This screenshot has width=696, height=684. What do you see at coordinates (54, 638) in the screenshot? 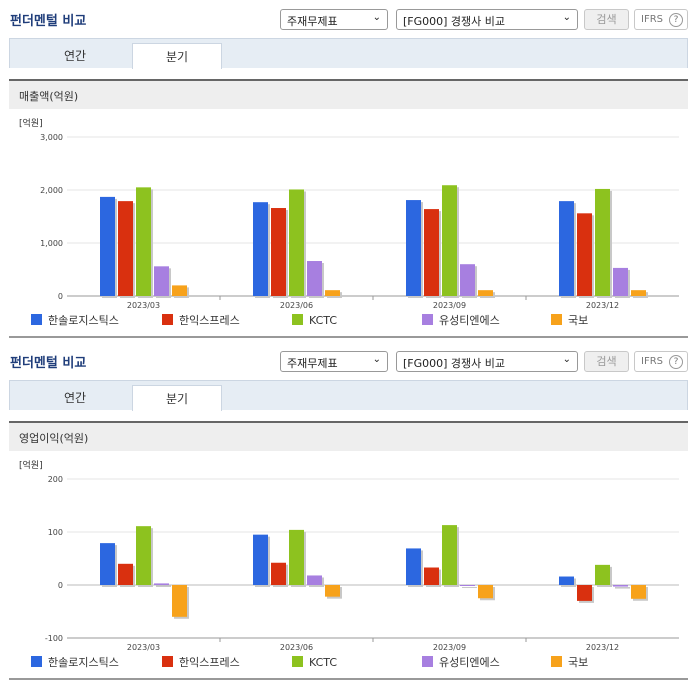
I see `y-tick-label: -100` at bounding box center [54, 638].